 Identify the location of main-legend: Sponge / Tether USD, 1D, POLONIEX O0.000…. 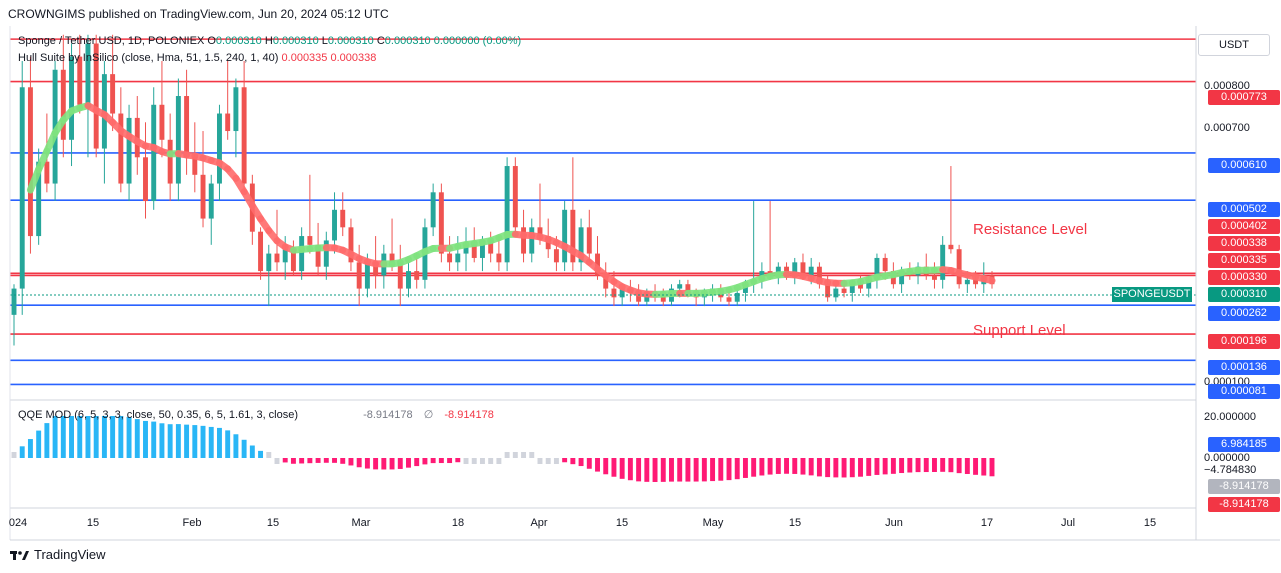
(269, 41).